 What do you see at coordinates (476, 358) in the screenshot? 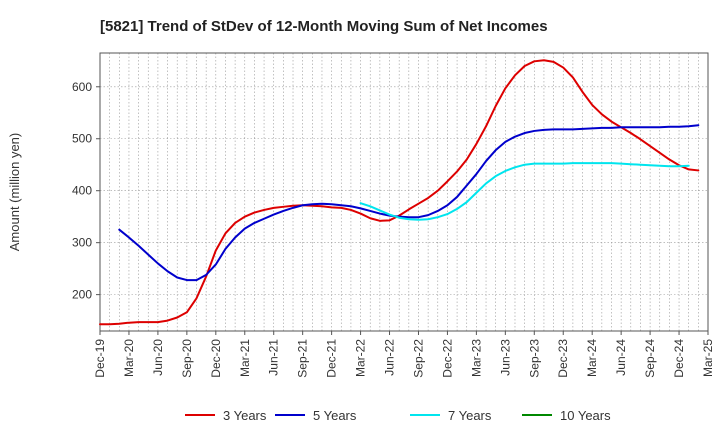
I see `x-tick-label: Mar-23` at bounding box center [476, 358].